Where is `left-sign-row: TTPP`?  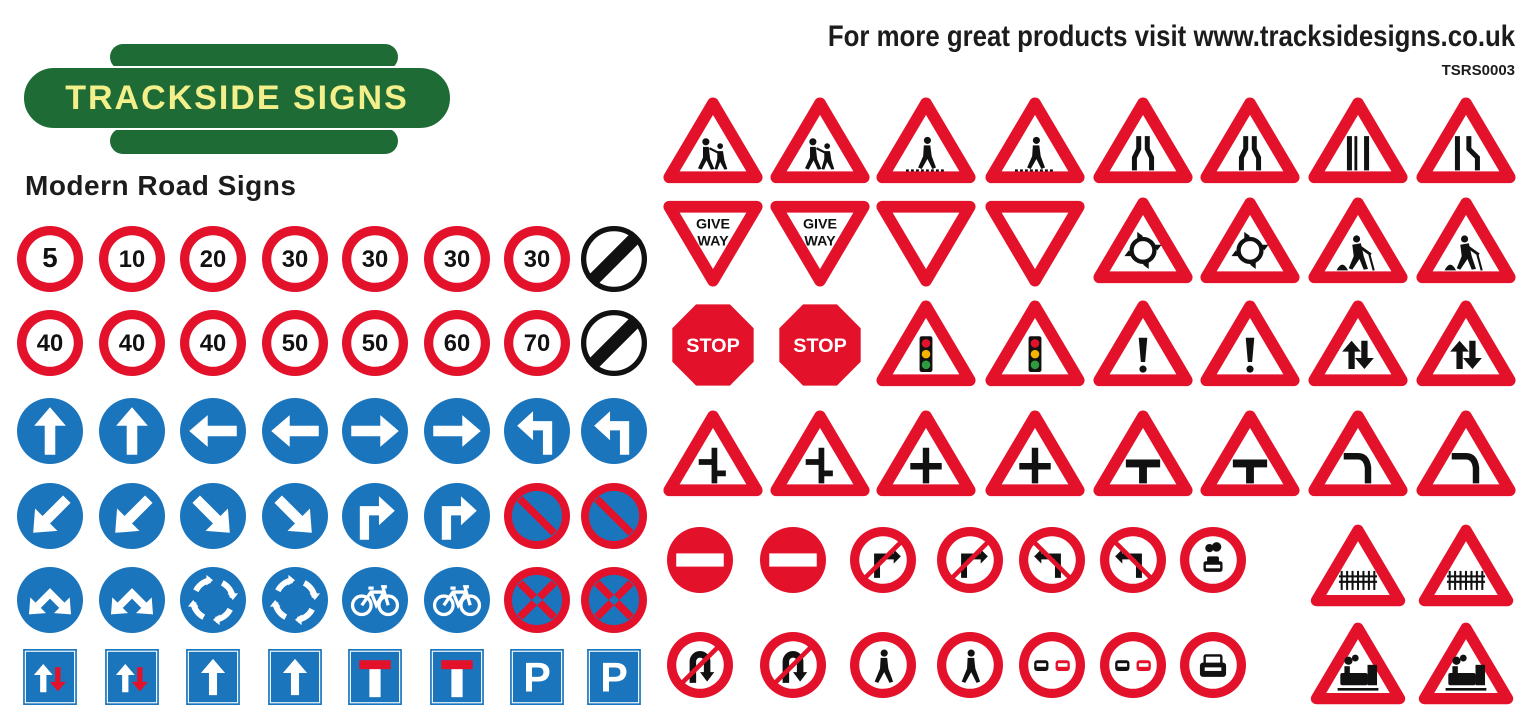
left-sign-row: TTPP is located at coordinates (332, 677).